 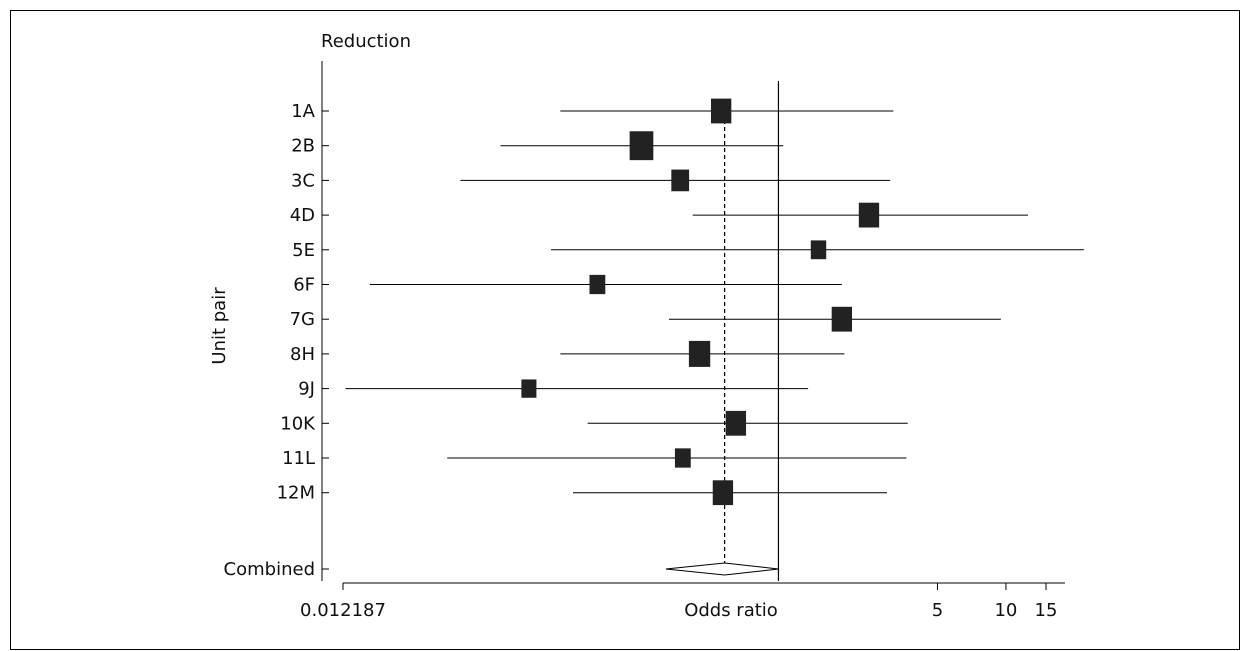 I want to click on y-tick-label: Combined, so click(x=269, y=569).